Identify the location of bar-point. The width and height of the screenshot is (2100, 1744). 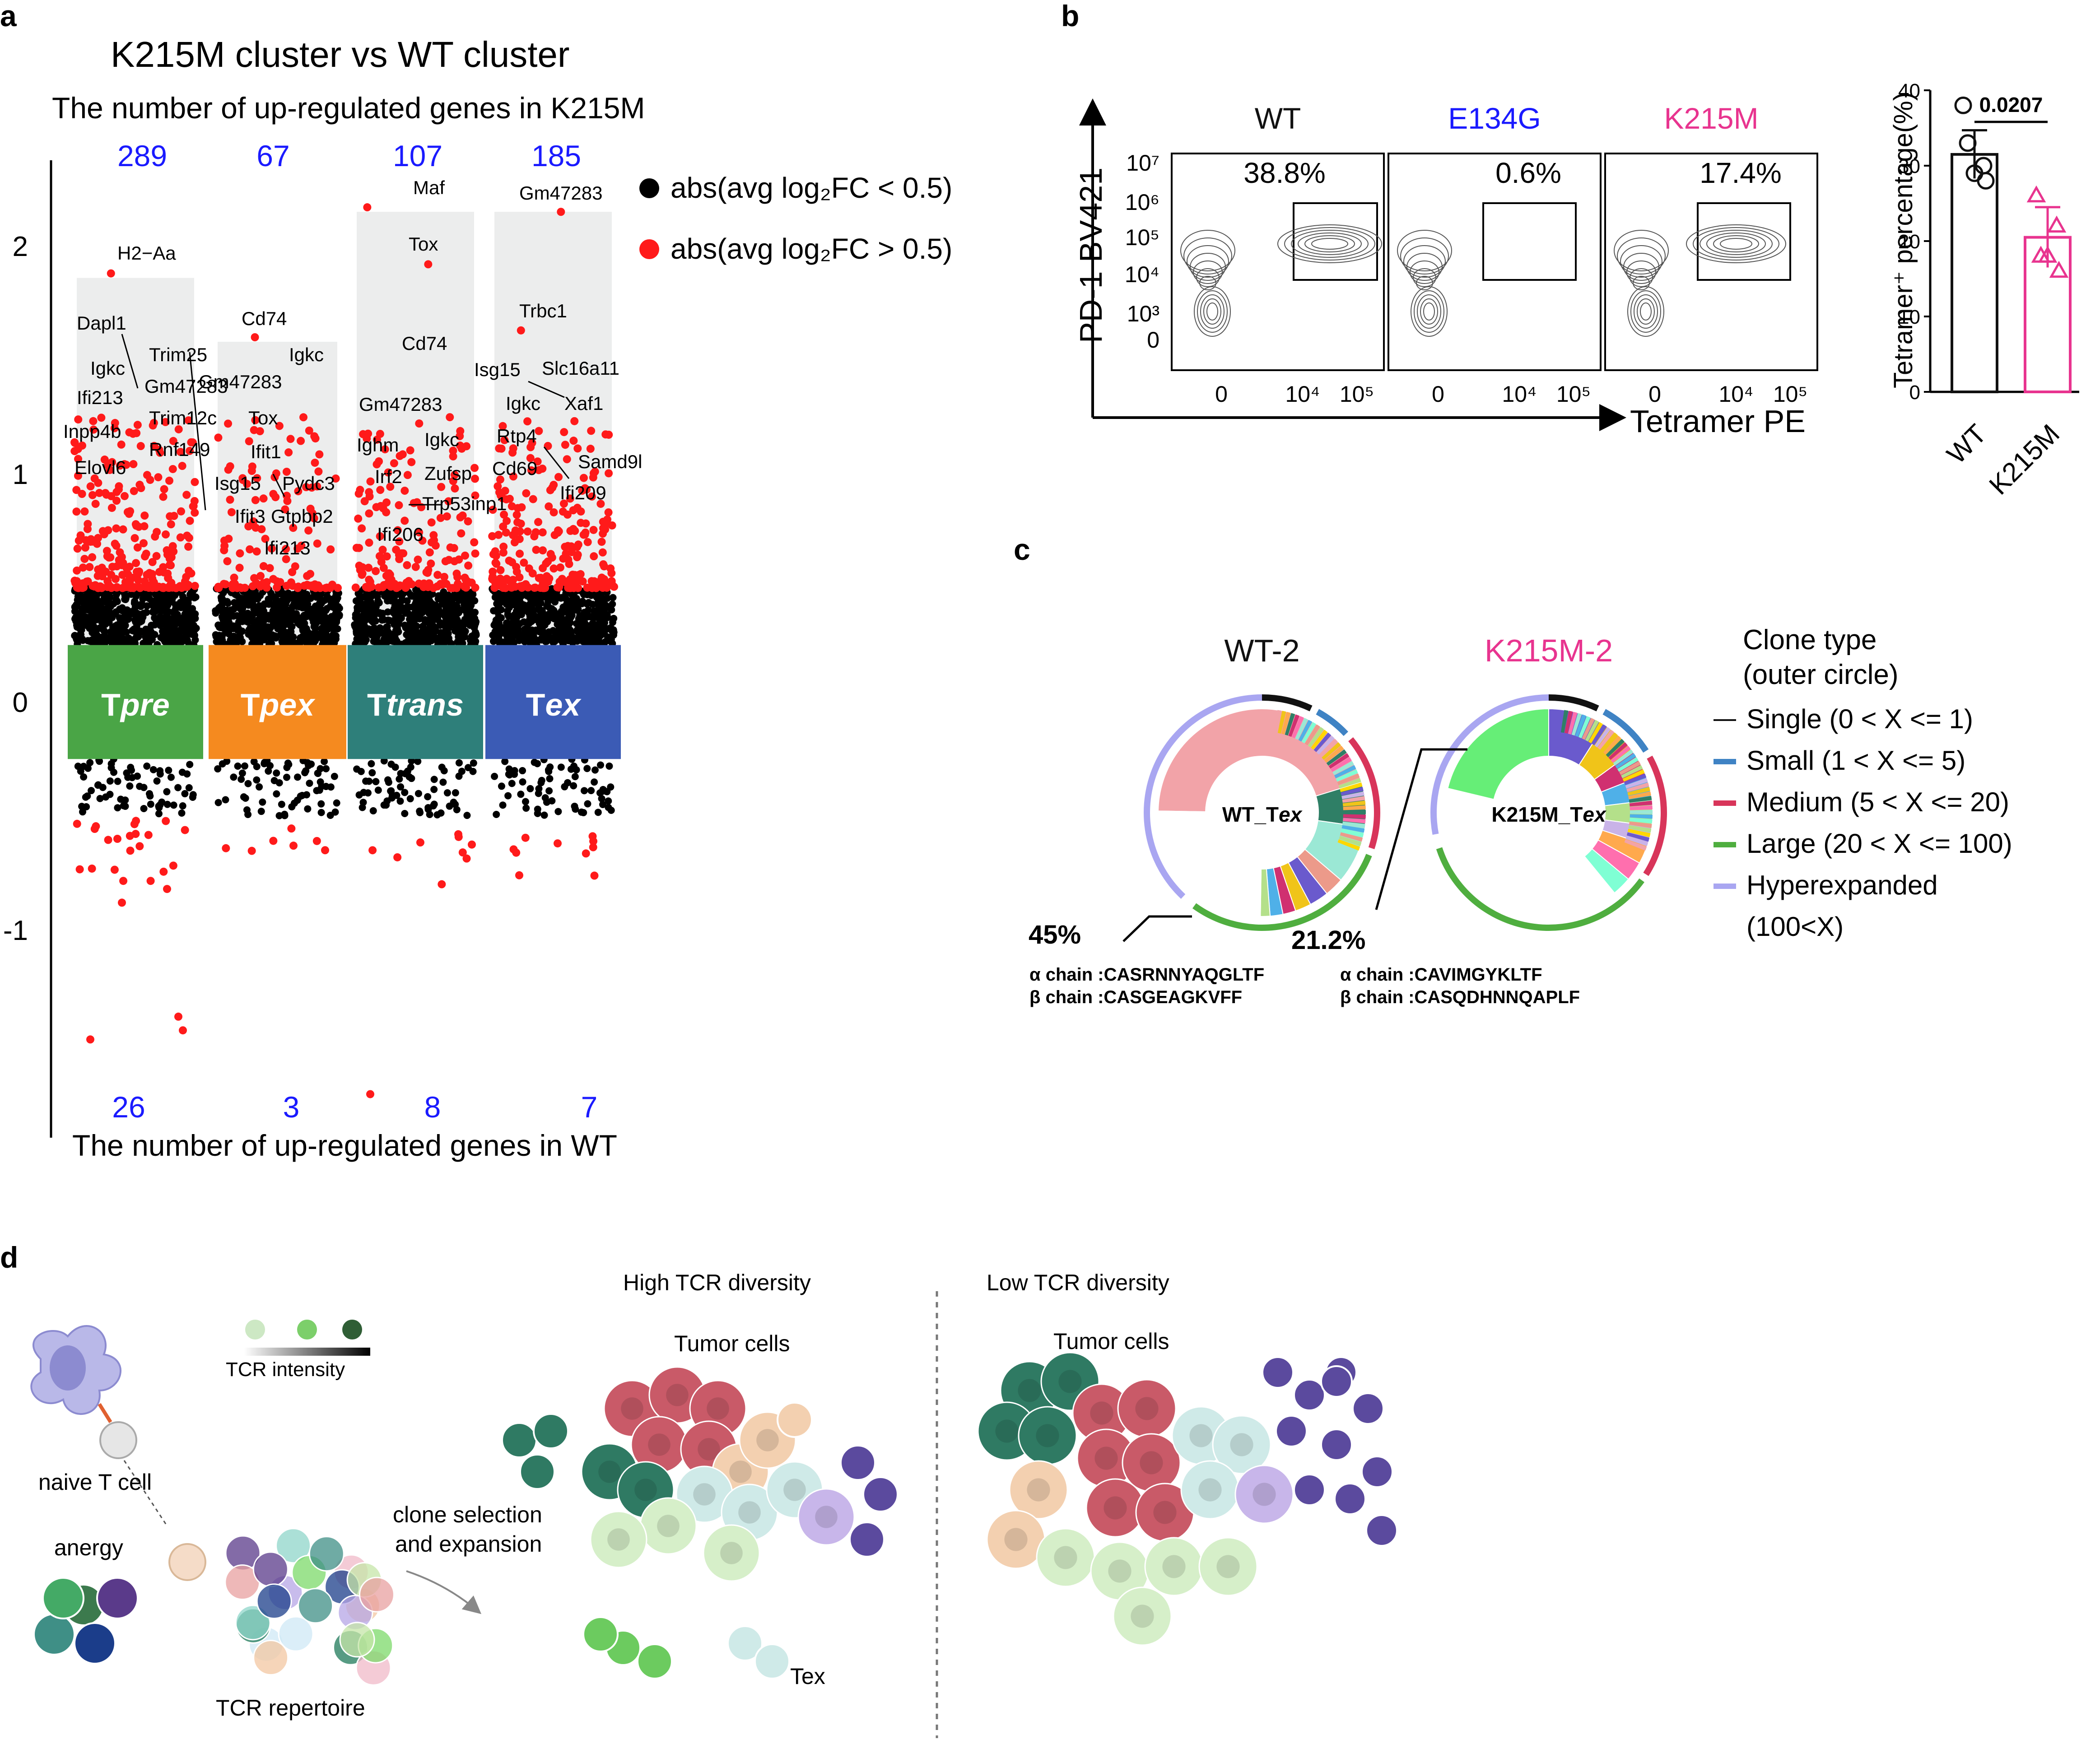
(2036, 194).